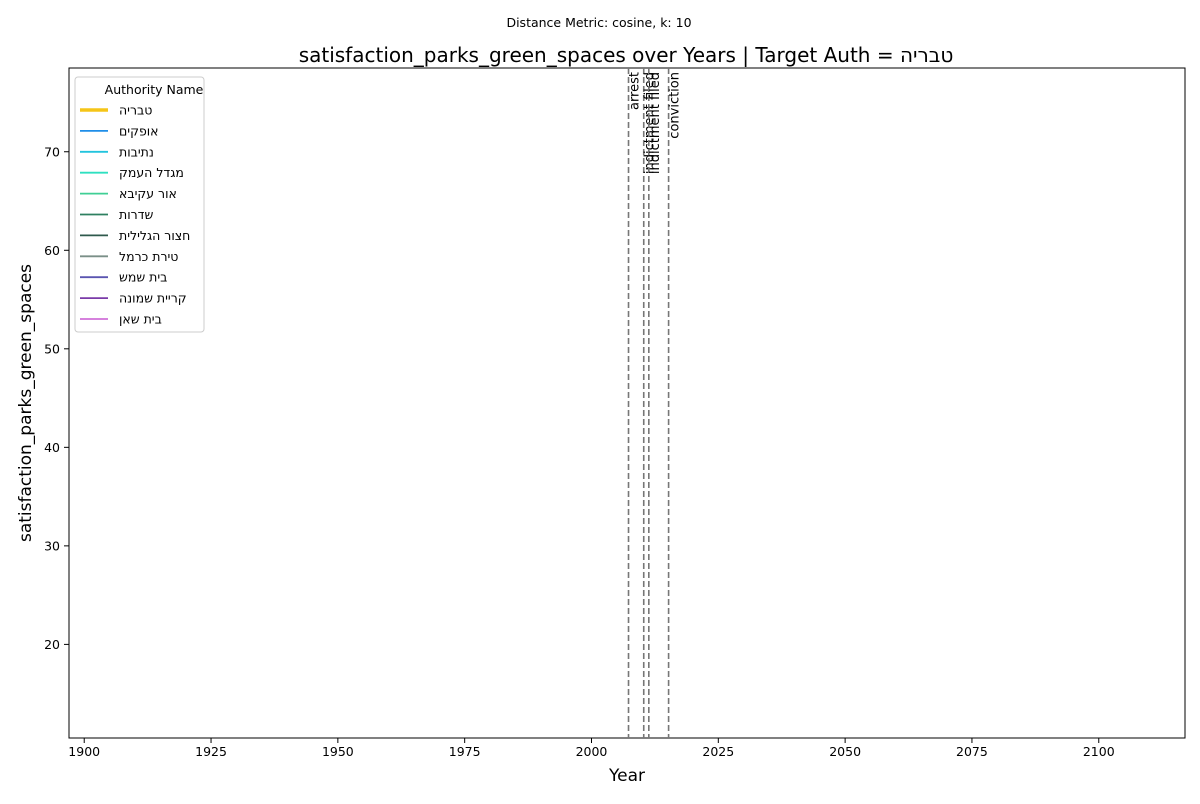  Describe the element at coordinates (718, 751) in the screenshot. I see `x-tick-label: 2025` at that location.